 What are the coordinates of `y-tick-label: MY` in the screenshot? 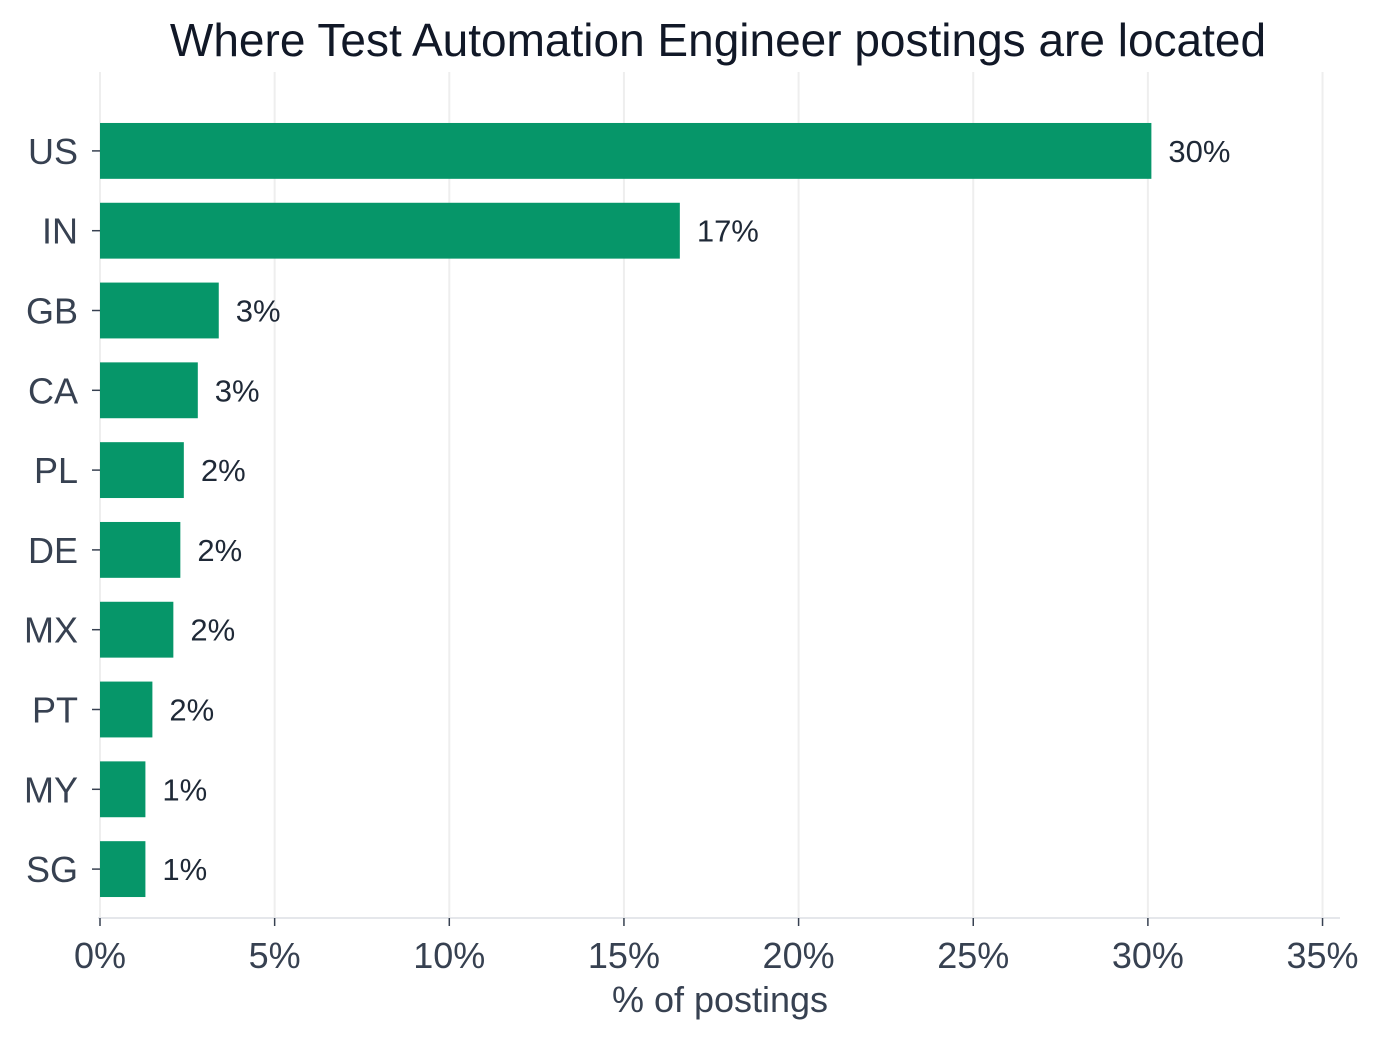 It's located at (51, 789).